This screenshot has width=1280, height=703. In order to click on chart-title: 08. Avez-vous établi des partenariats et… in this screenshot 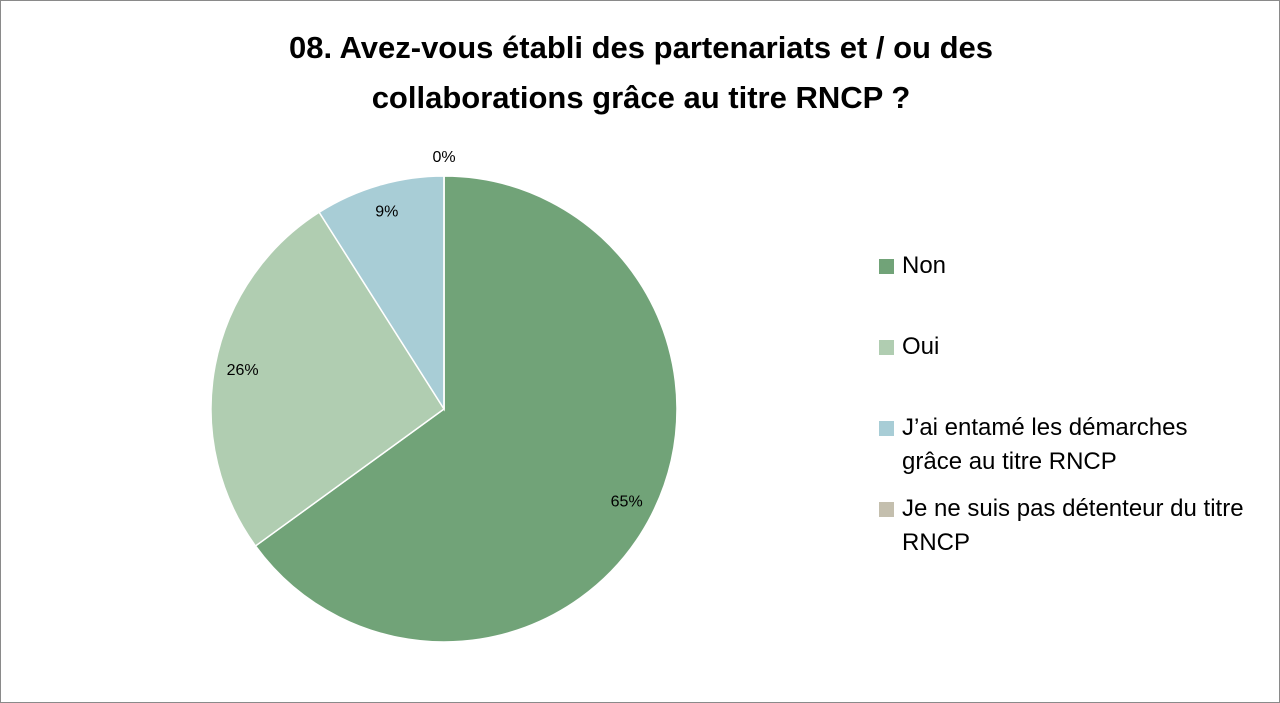, I will do `click(641, 72)`.